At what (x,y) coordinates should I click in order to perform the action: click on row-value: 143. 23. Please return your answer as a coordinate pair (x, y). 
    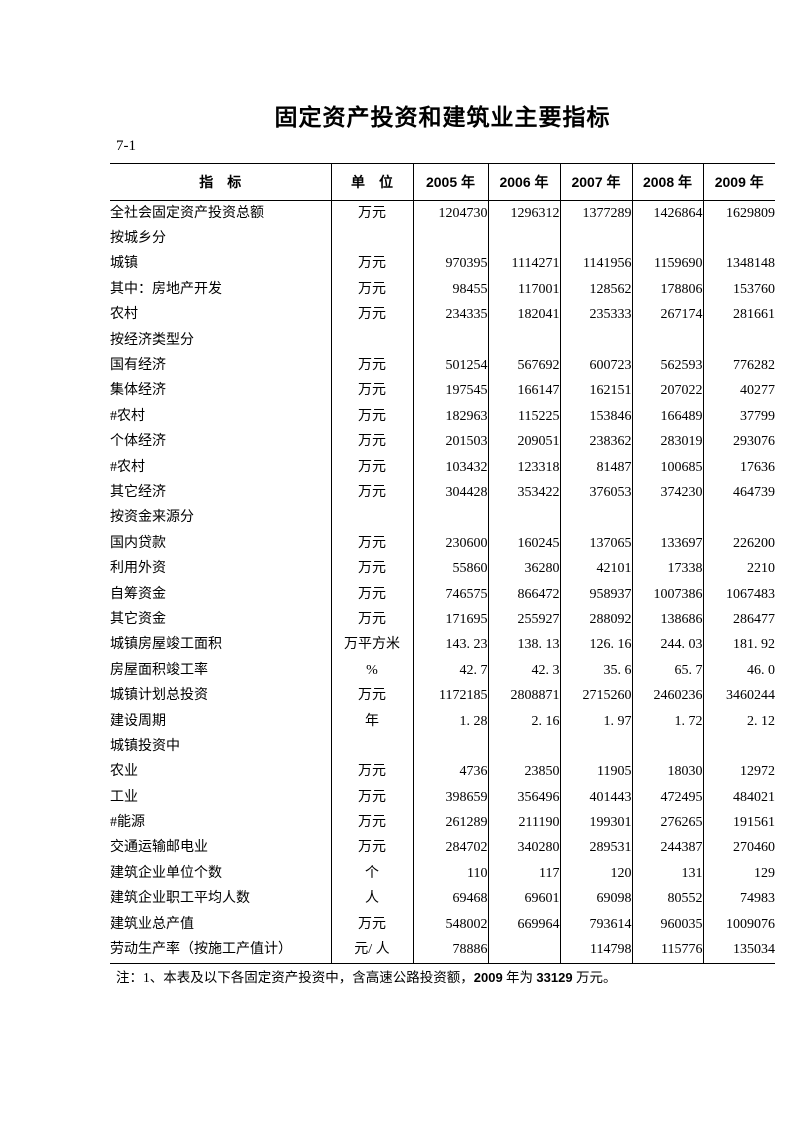
    Looking at the image, I should click on (450, 645).